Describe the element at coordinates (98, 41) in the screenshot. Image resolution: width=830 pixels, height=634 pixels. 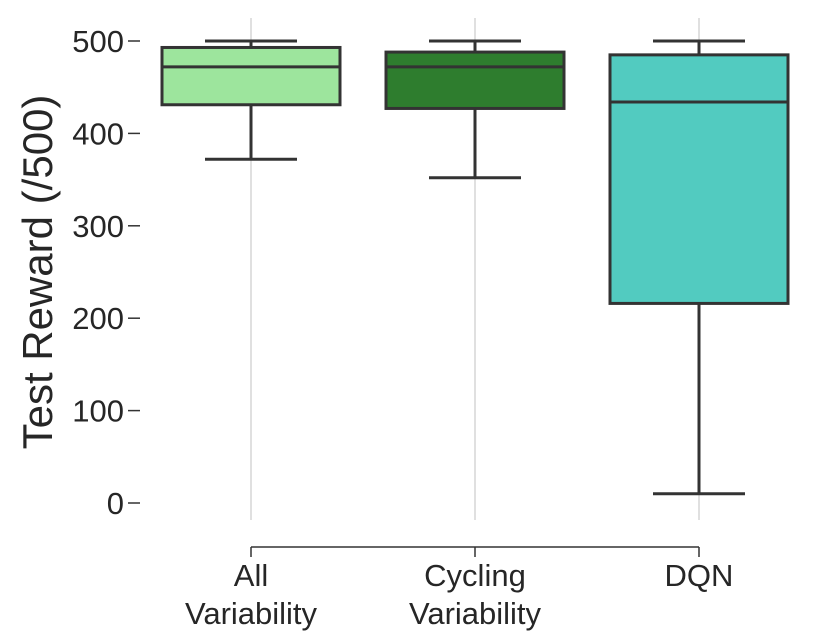
I see `y-tick-label: 500` at that location.